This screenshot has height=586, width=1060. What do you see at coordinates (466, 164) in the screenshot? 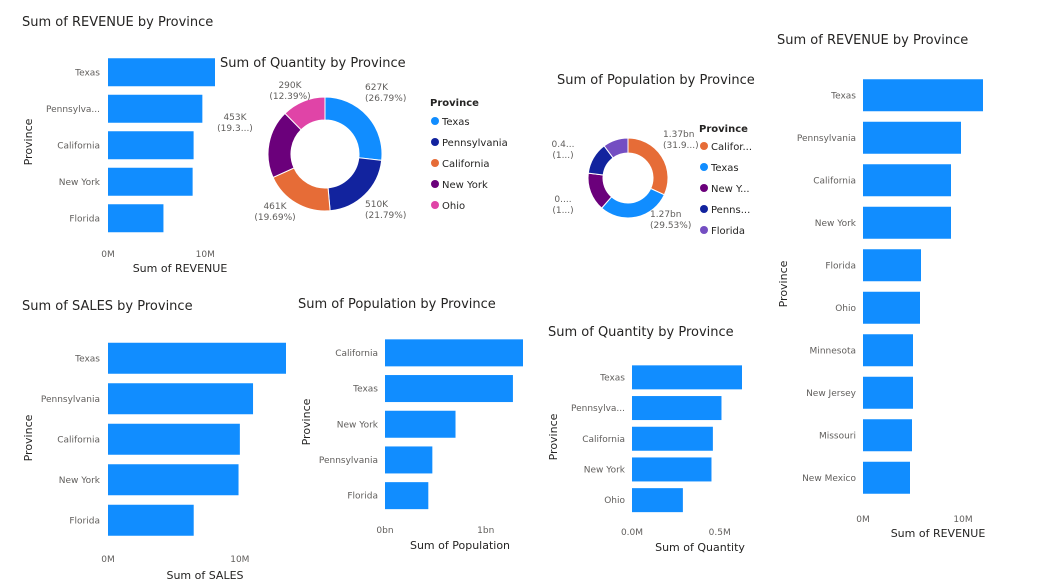
I see `legend-item-california: California` at bounding box center [466, 164].